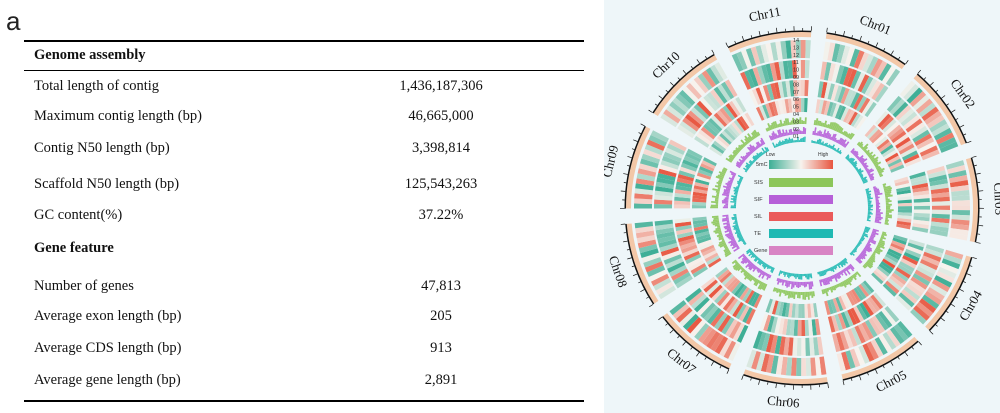 The image size is (1000, 413). I want to click on legend-high-label: High, so click(823, 155).